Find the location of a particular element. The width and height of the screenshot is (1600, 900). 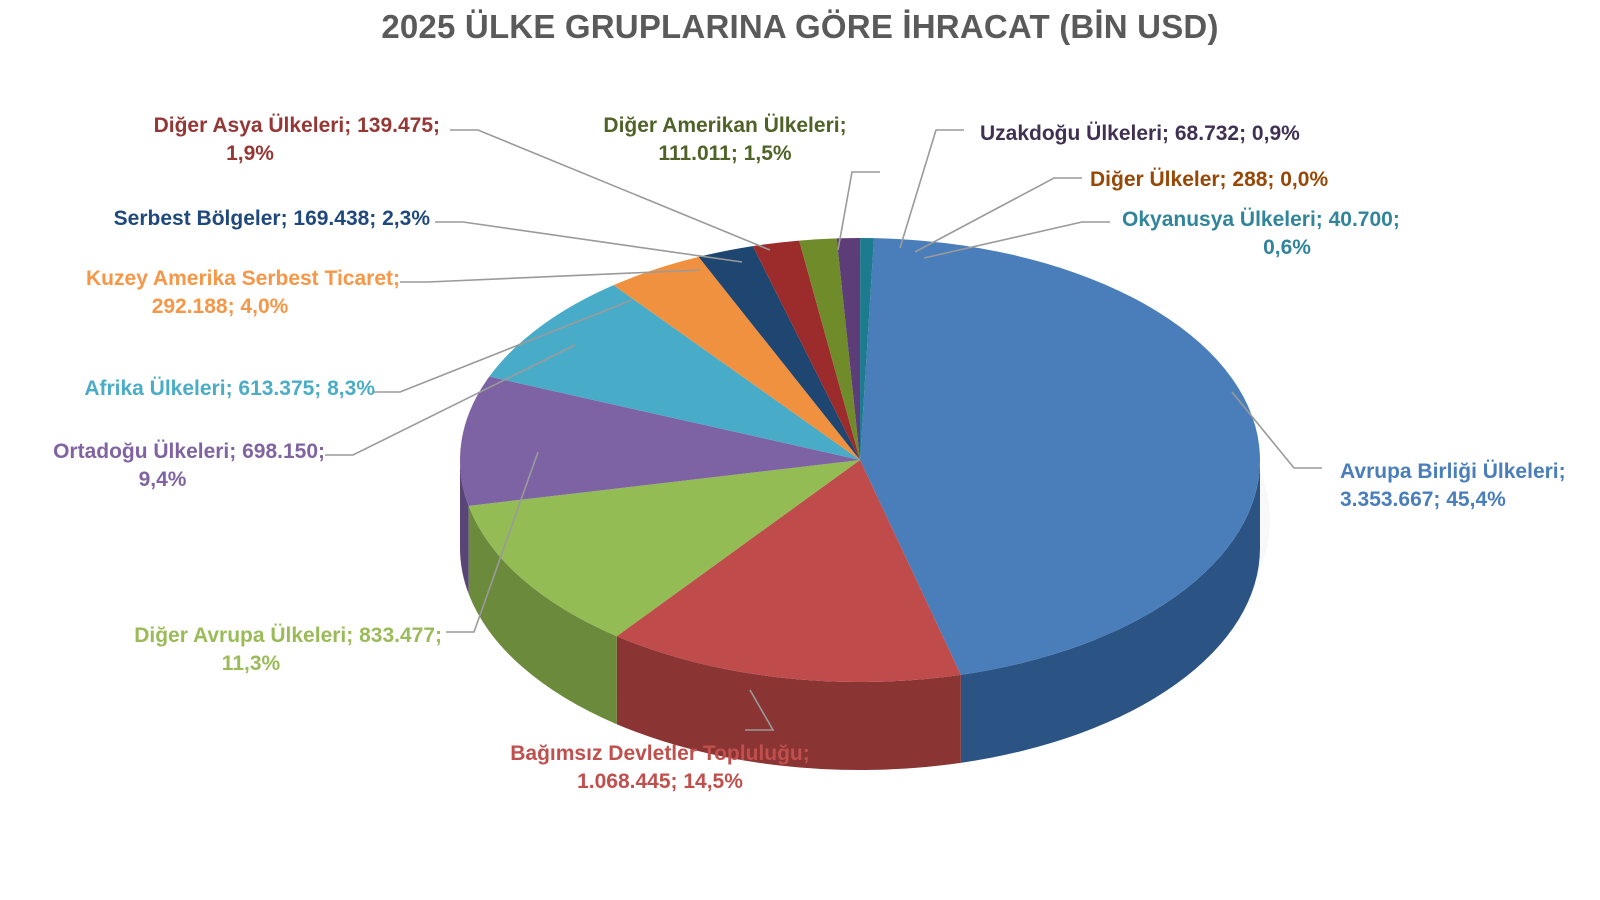

label-okyanusya-line2: 0,6% is located at coordinates (1287, 247).